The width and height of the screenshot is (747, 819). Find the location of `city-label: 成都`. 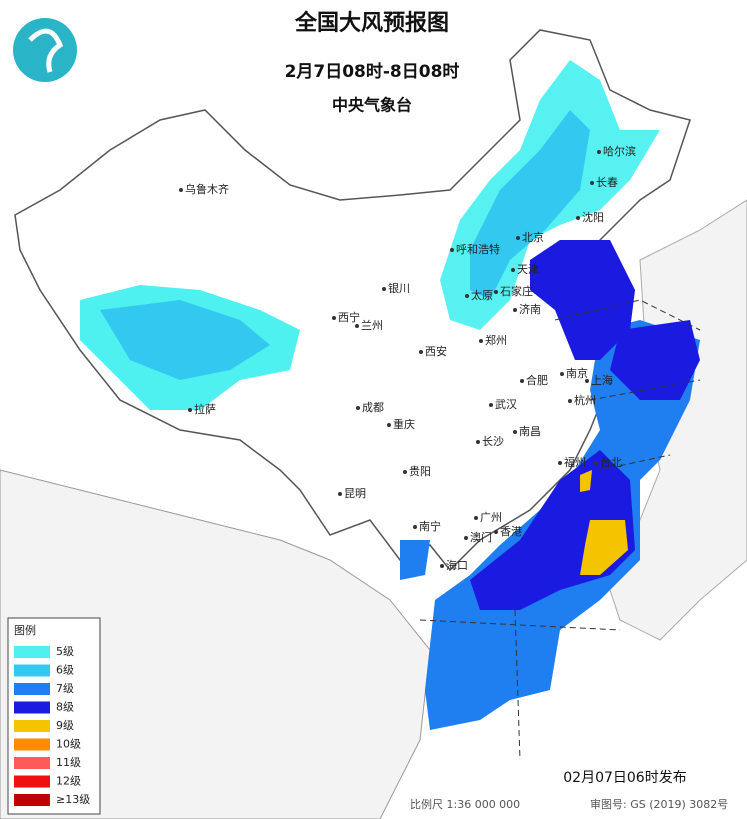

city-label: 成都 is located at coordinates (373, 407).